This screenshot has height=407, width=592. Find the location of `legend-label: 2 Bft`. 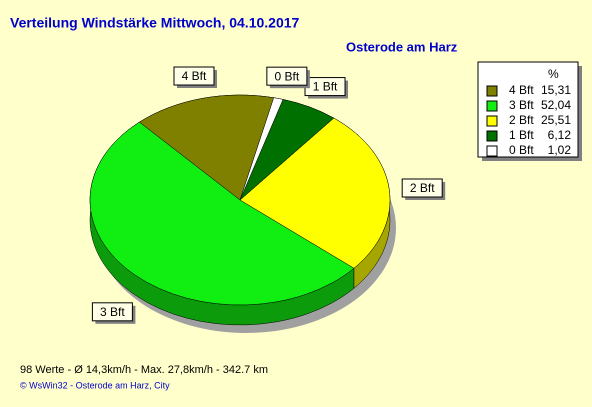

legend-label: 2 Bft is located at coordinates (521, 120).